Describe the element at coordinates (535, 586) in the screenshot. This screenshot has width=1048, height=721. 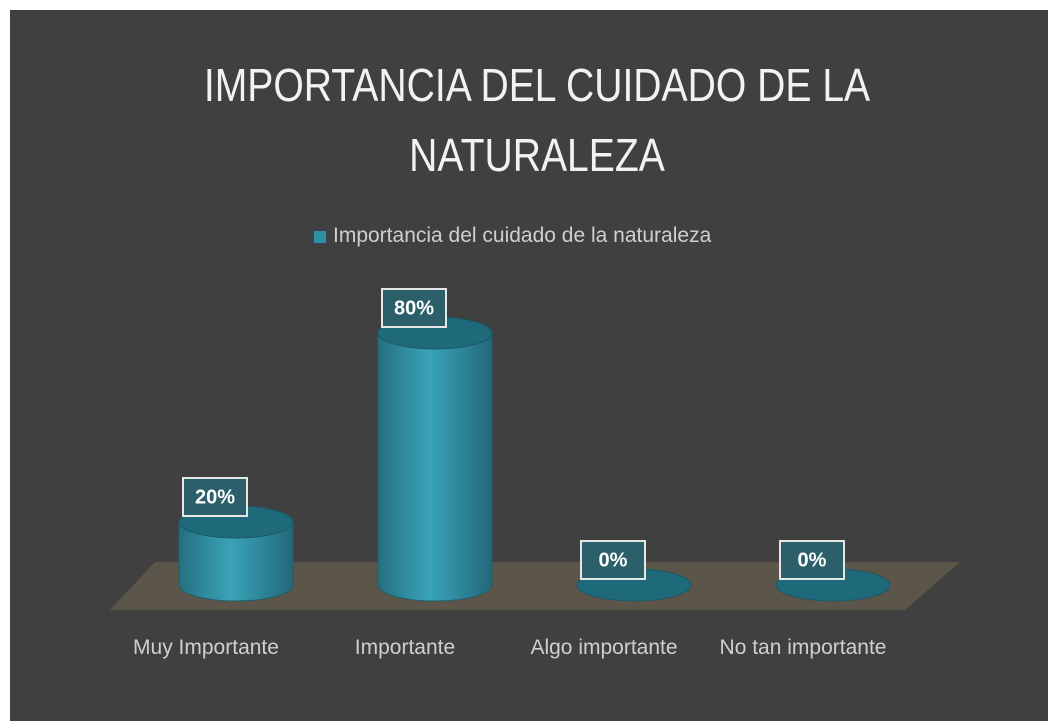
I see `floor` at that location.